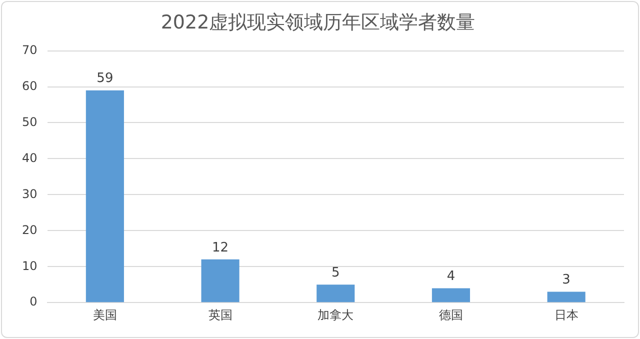 This screenshot has height=339, width=640. Describe the element at coordinates (451, 276) in the screenshot. I see `data-label: 4` at that location.